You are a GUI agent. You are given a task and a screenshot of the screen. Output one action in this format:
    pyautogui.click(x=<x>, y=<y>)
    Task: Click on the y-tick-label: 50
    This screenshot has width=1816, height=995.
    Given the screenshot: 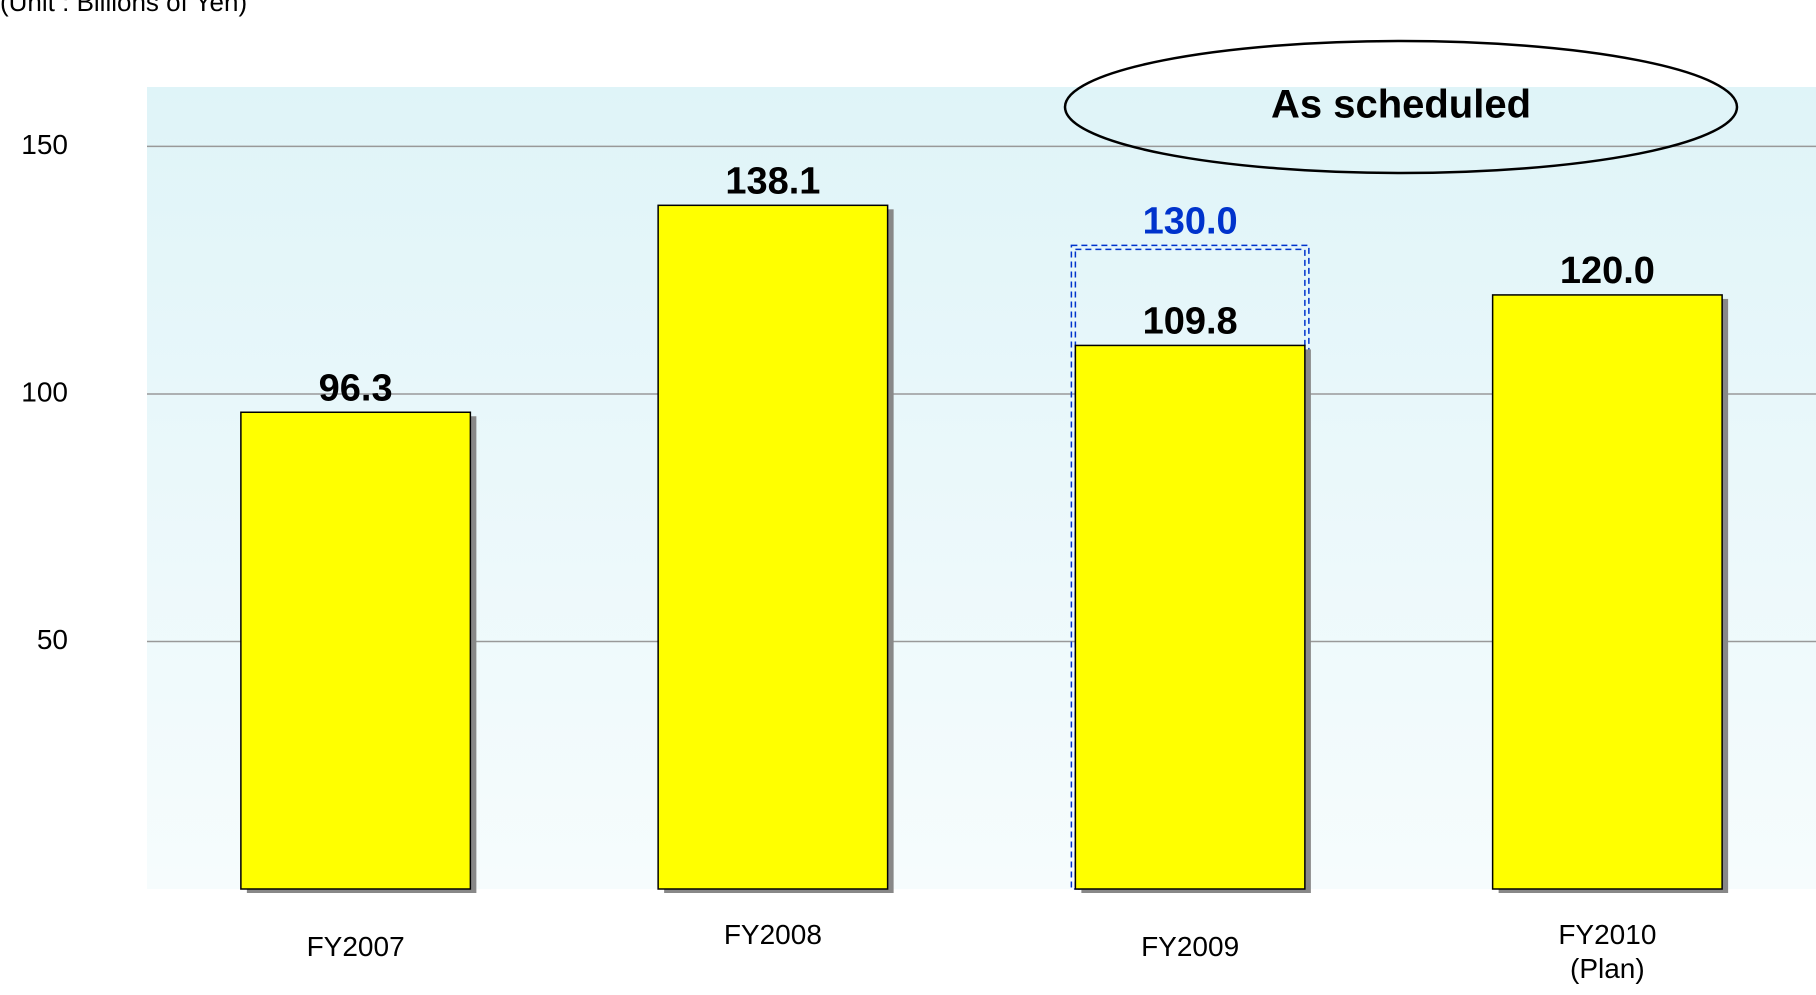 What is the action you would take?
    pyautogui.click(x=52, y=639)
    